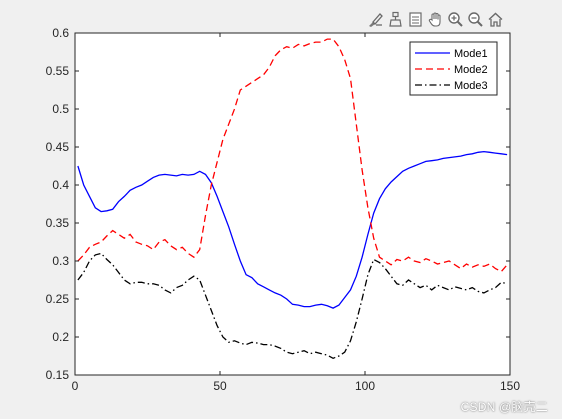 This screenshot has height=419, width=562. Describe the element at coordinates (60, 109) in the screenshot. I see `y-tick-label: 0.5` at that location.